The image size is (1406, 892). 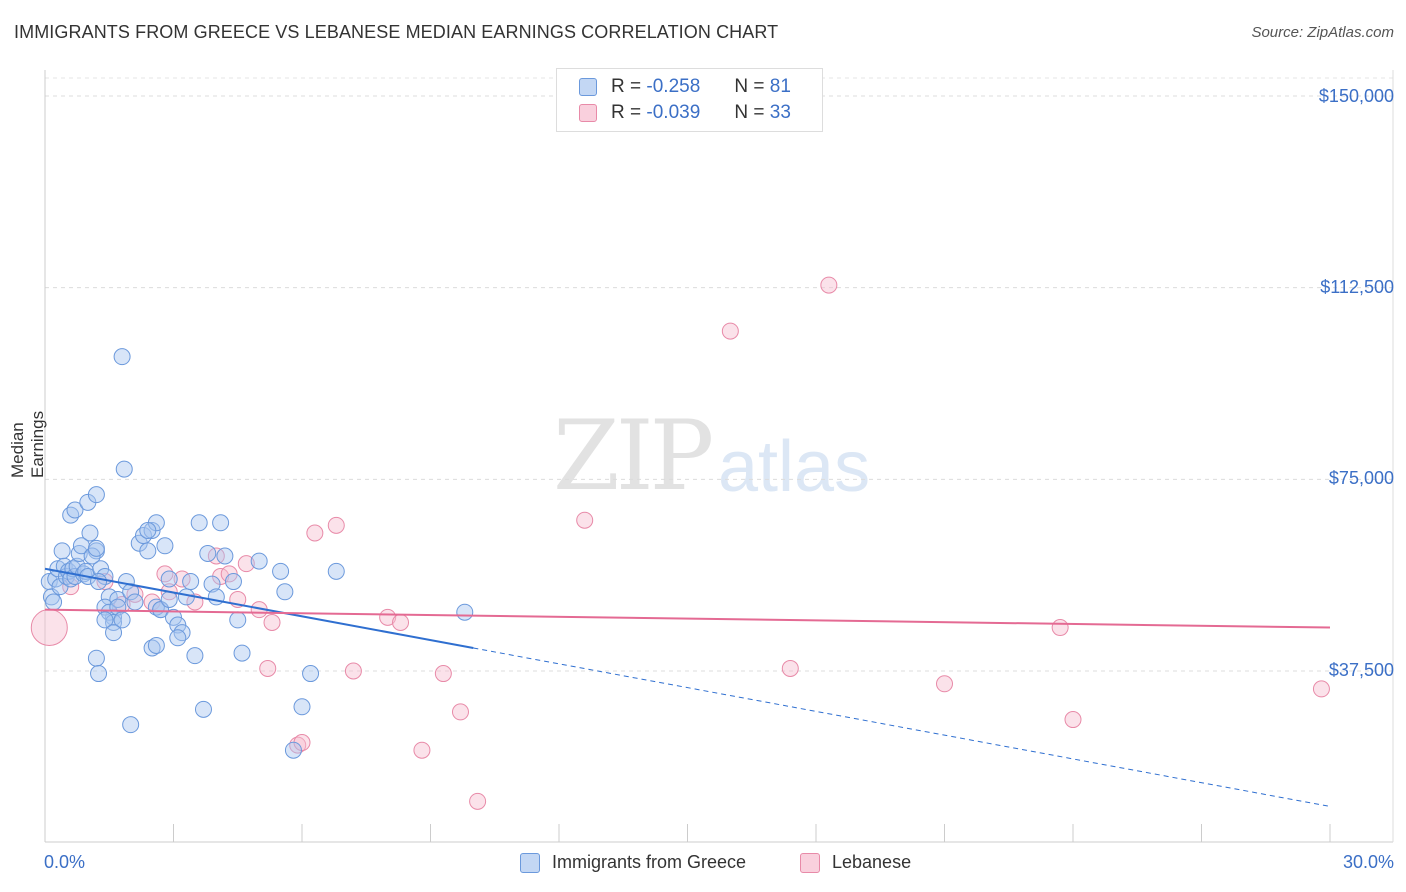 What do you see at coordinates (1361, 670) in the screenshot?
I see `y-tick-label: $37,500` at bounding box center [1361, 670].